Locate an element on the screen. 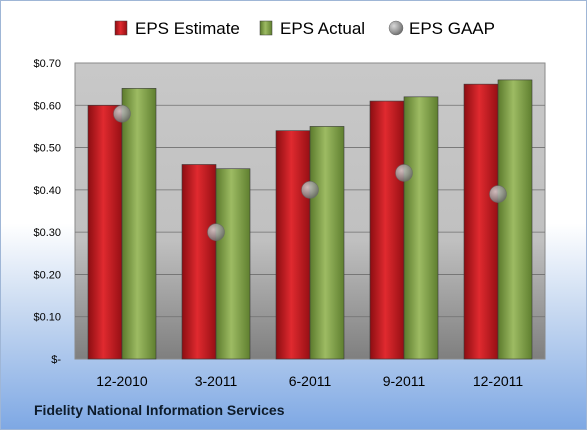 Image resolution: width=587 pixels, height=430 pixels. y-tick-label: $0.60 is located at coordinates (47, 106).